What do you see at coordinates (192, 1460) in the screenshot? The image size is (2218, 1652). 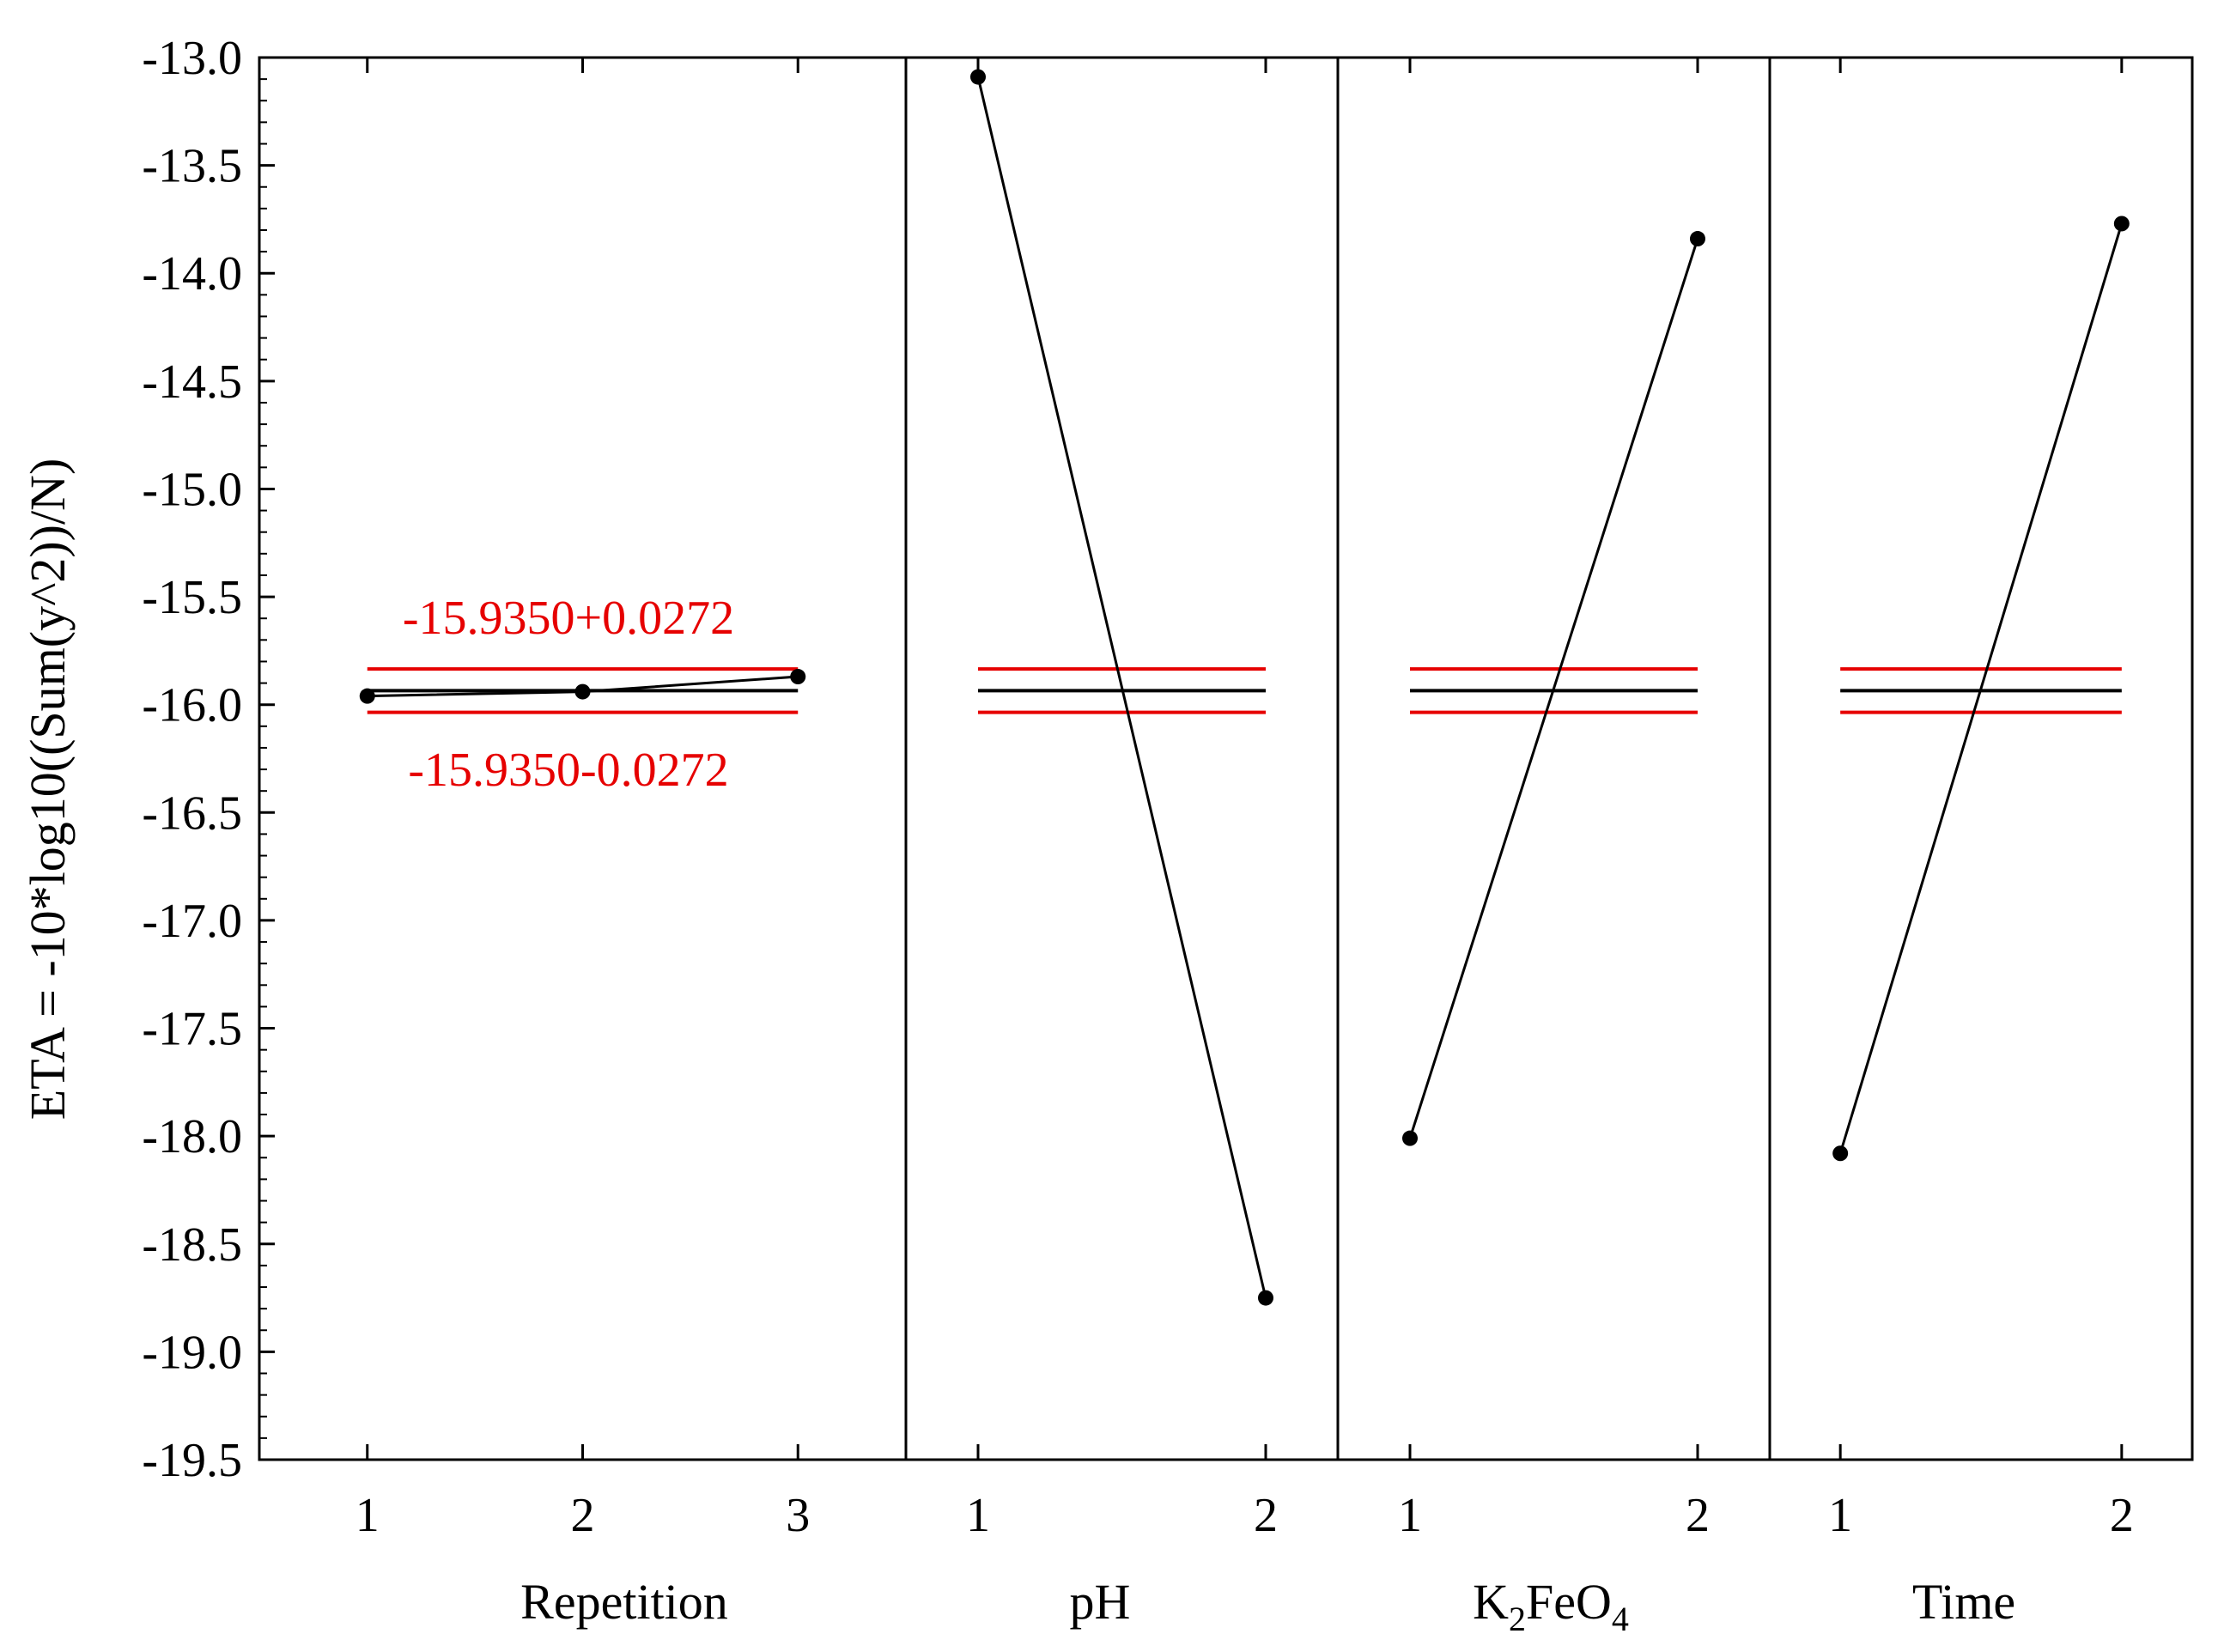 I see `y-tick-label: -19.5` at bounding box center [192, 1460].